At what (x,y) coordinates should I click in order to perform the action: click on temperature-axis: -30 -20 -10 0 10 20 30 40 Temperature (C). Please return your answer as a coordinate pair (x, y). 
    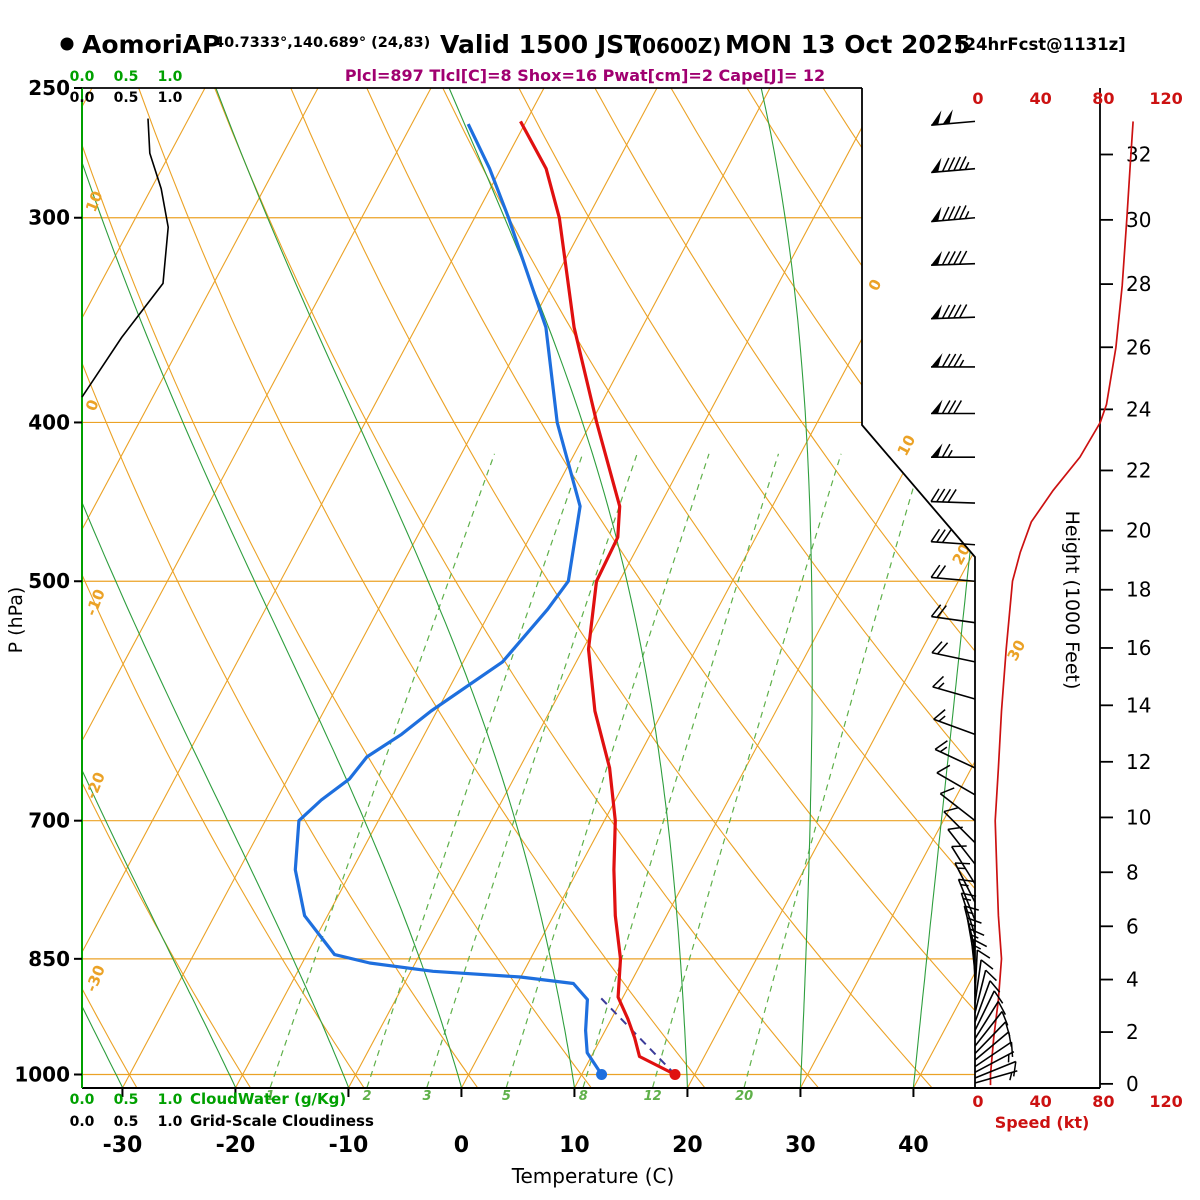
    Looking at the image, I should click on (516, 1138).